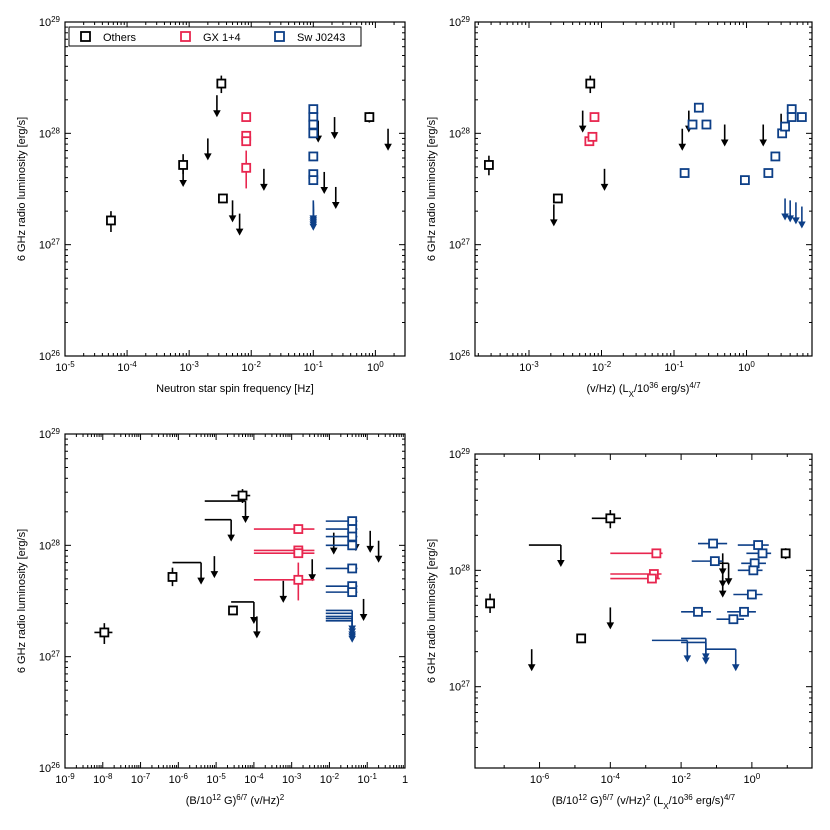 Image resolution: width=830 pixels, height=830 pixels. Describe the element at coordinates (103, 779) in the screenshot. I see `x-tick-label: 10⁻⁸` at that location.